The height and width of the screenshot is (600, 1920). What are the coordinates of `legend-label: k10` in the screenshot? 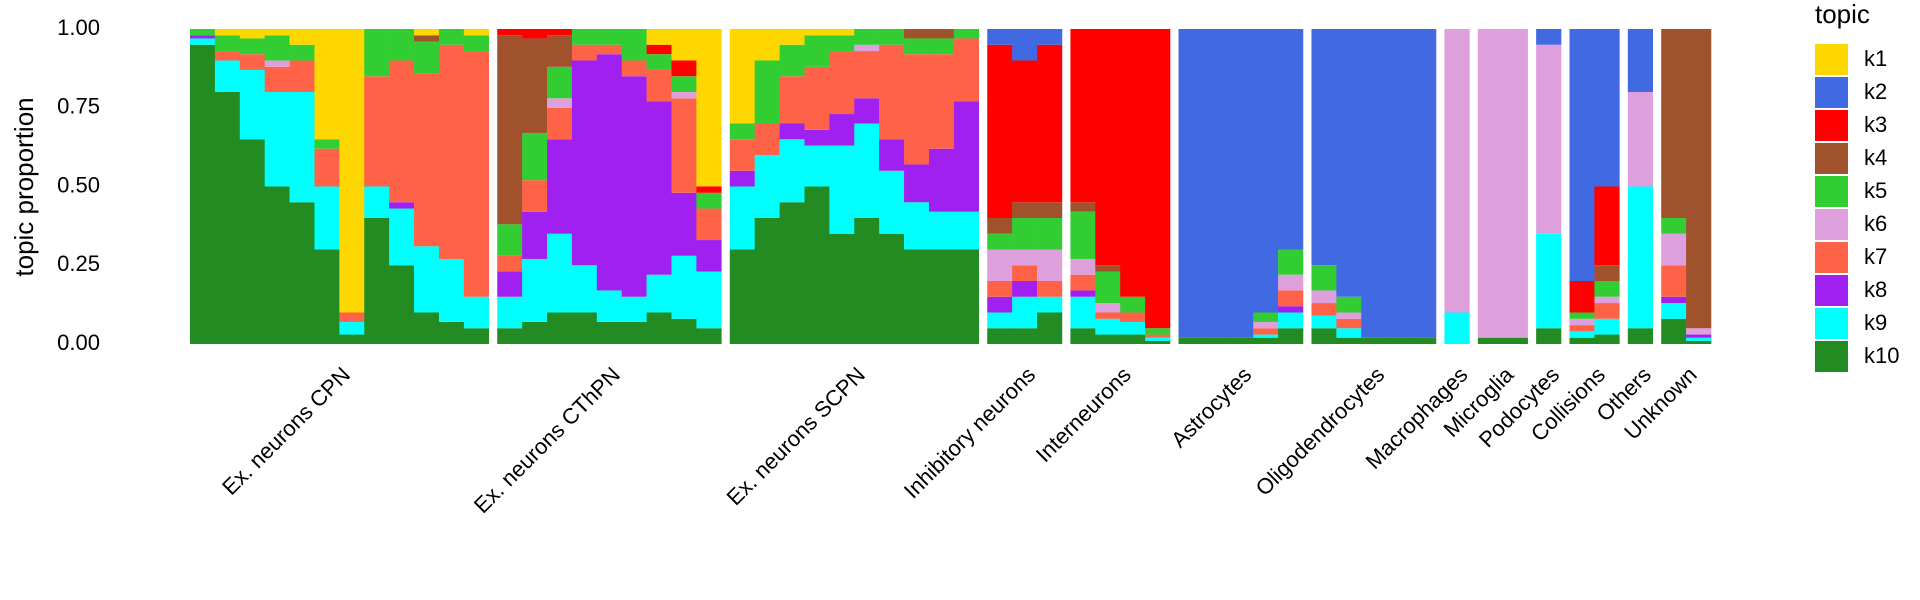 It's located at (1881, 355).